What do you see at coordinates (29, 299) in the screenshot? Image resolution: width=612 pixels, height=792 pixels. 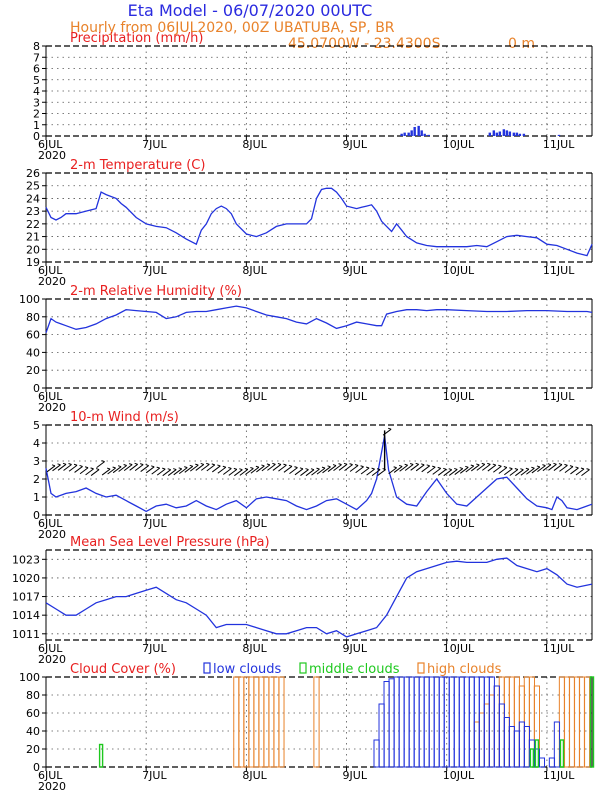 I see `y-tick-label: 100` at bounding box center [29, 299].